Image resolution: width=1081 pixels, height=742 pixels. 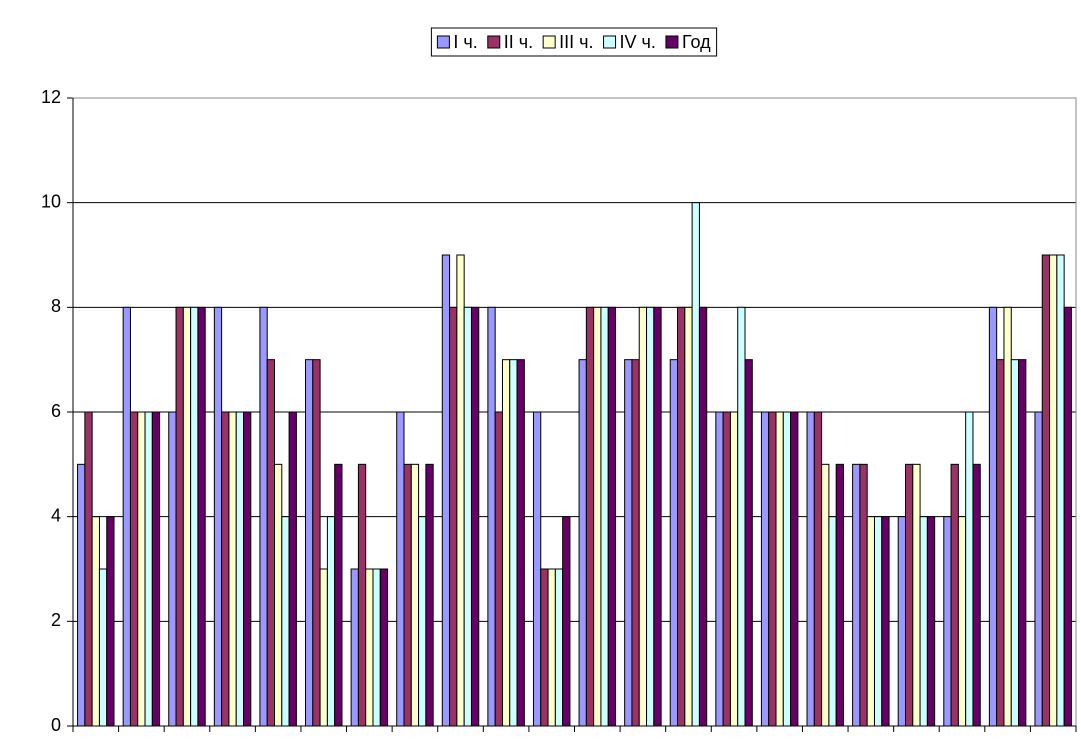 What do you see at coordinates (465, 42) in the screenshot?
I see `legend-label: I ч.` at bounding box center [465, 42].